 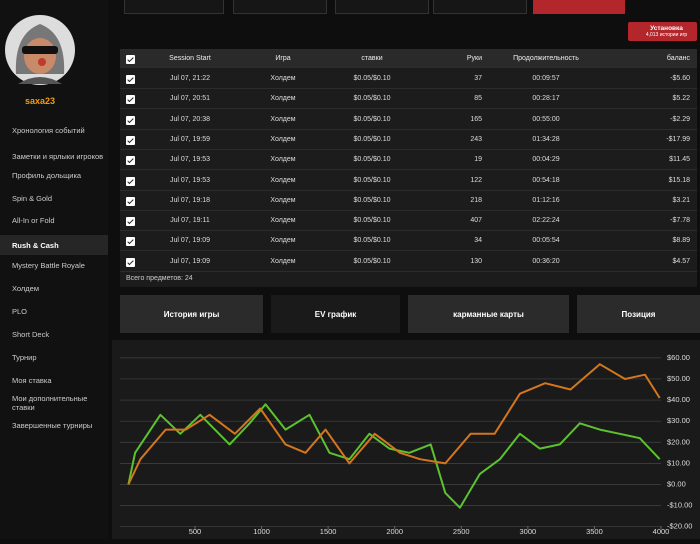 What do you see at coordinates (328, 531) in the screenshot?
I see `x-tick-label: 1500` at bounding box center [328, 531].